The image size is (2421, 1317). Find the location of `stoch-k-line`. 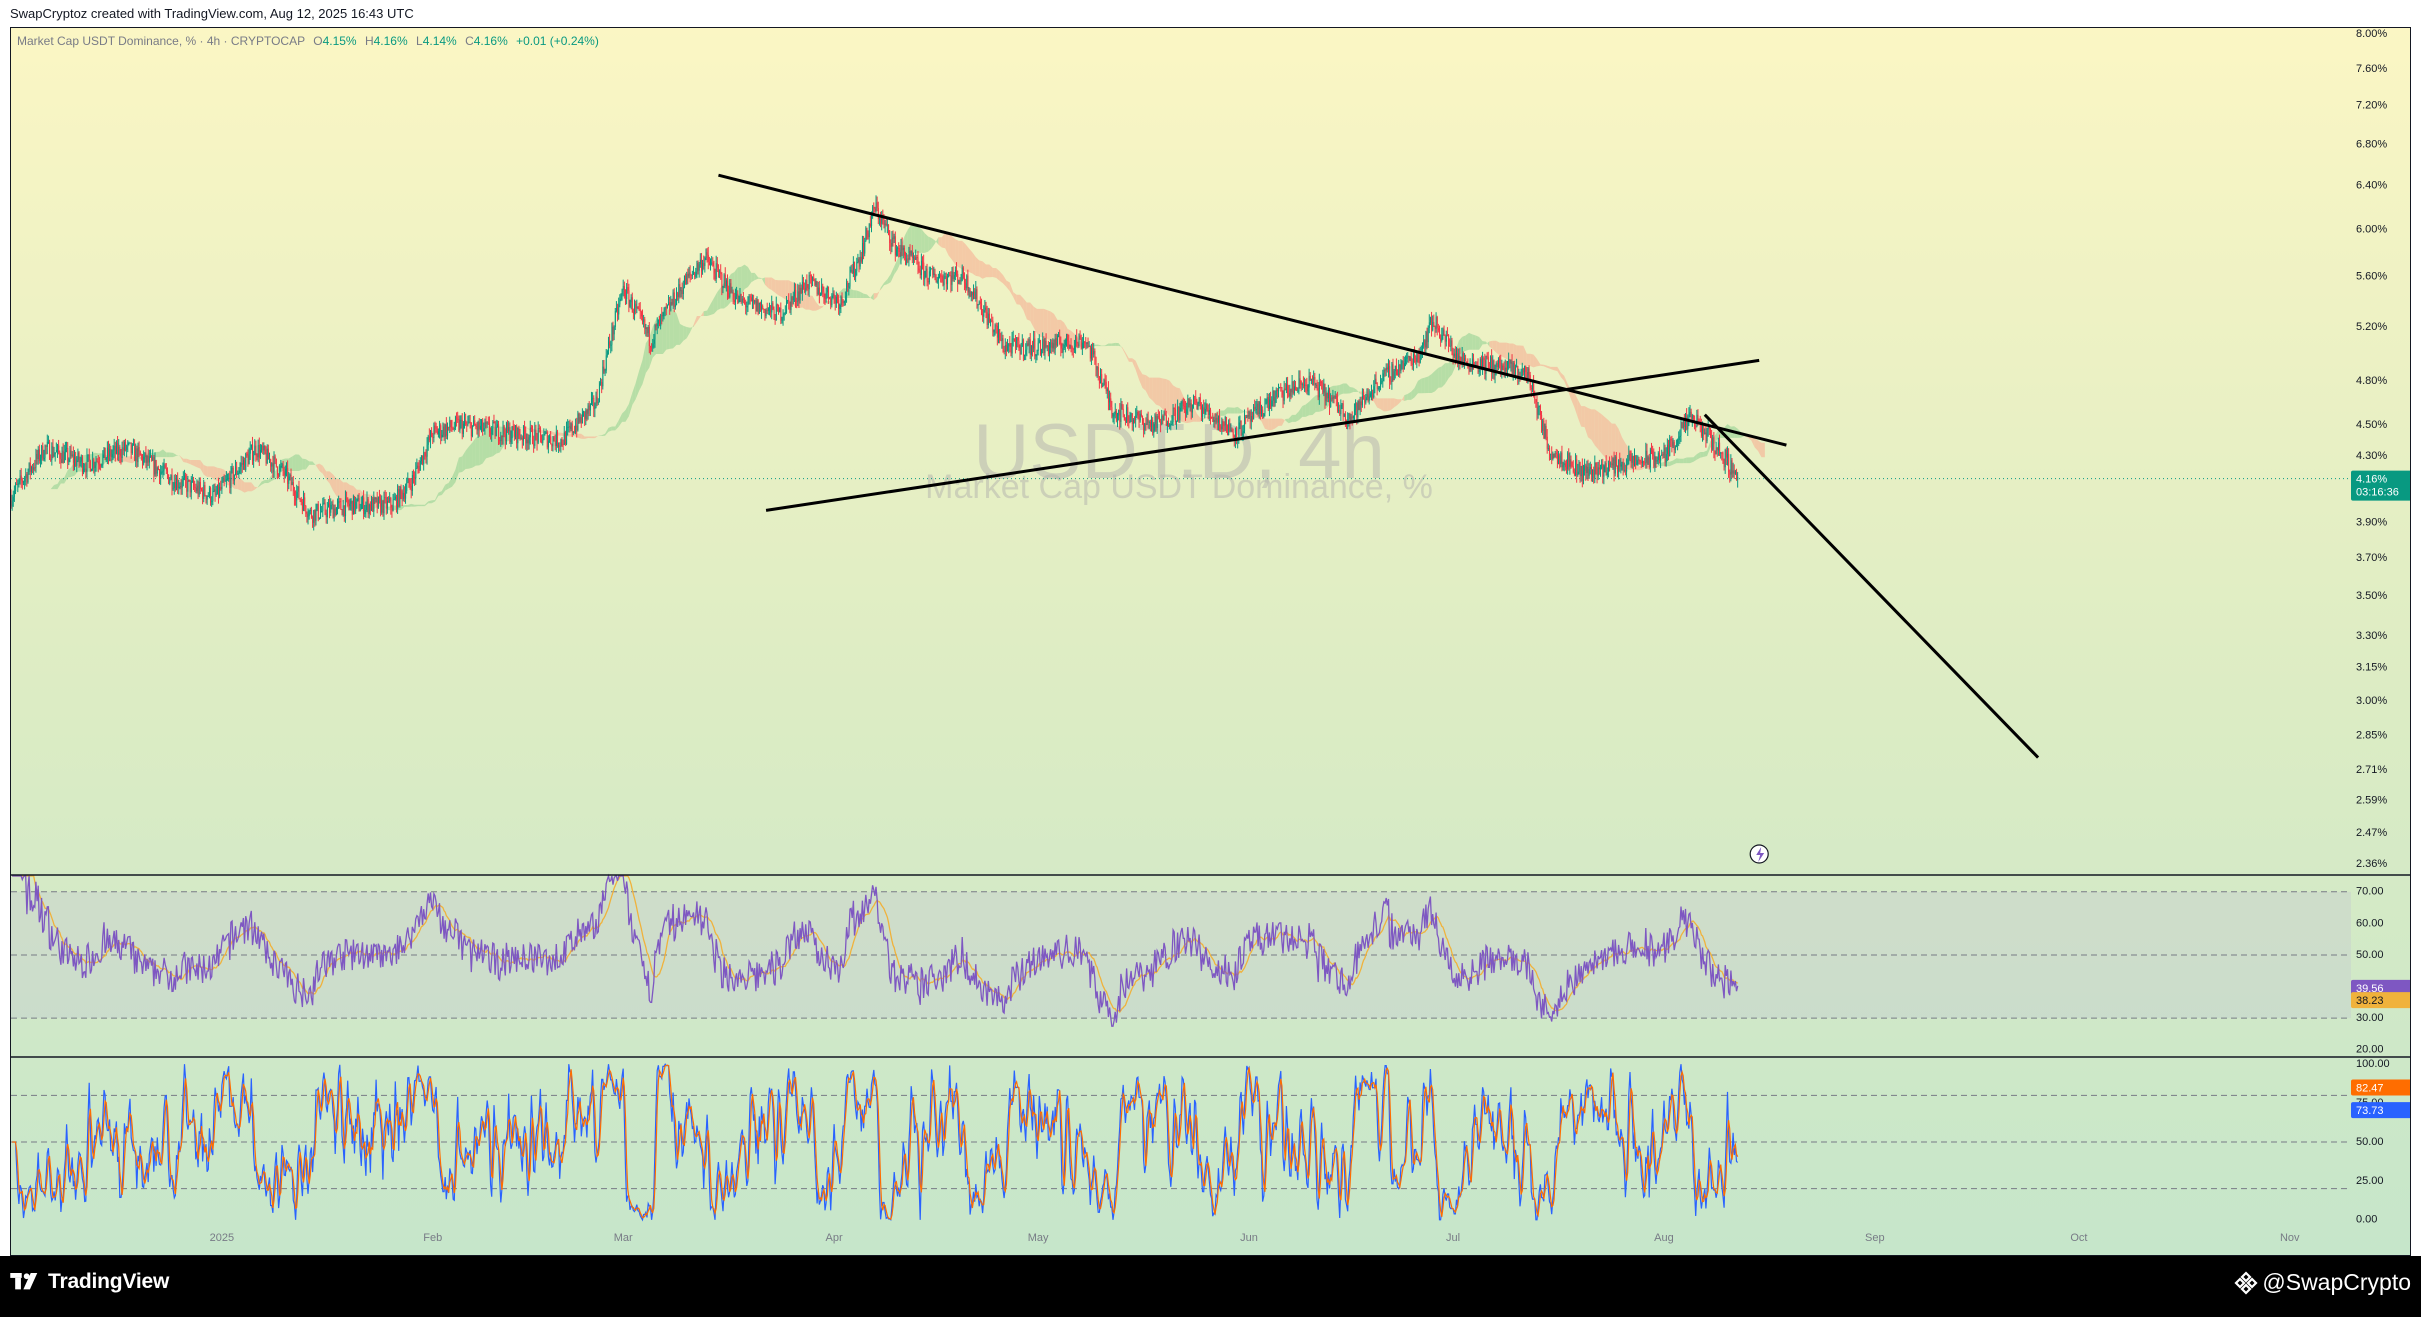

stoch-k-line is located at coordinates (875, 1142).